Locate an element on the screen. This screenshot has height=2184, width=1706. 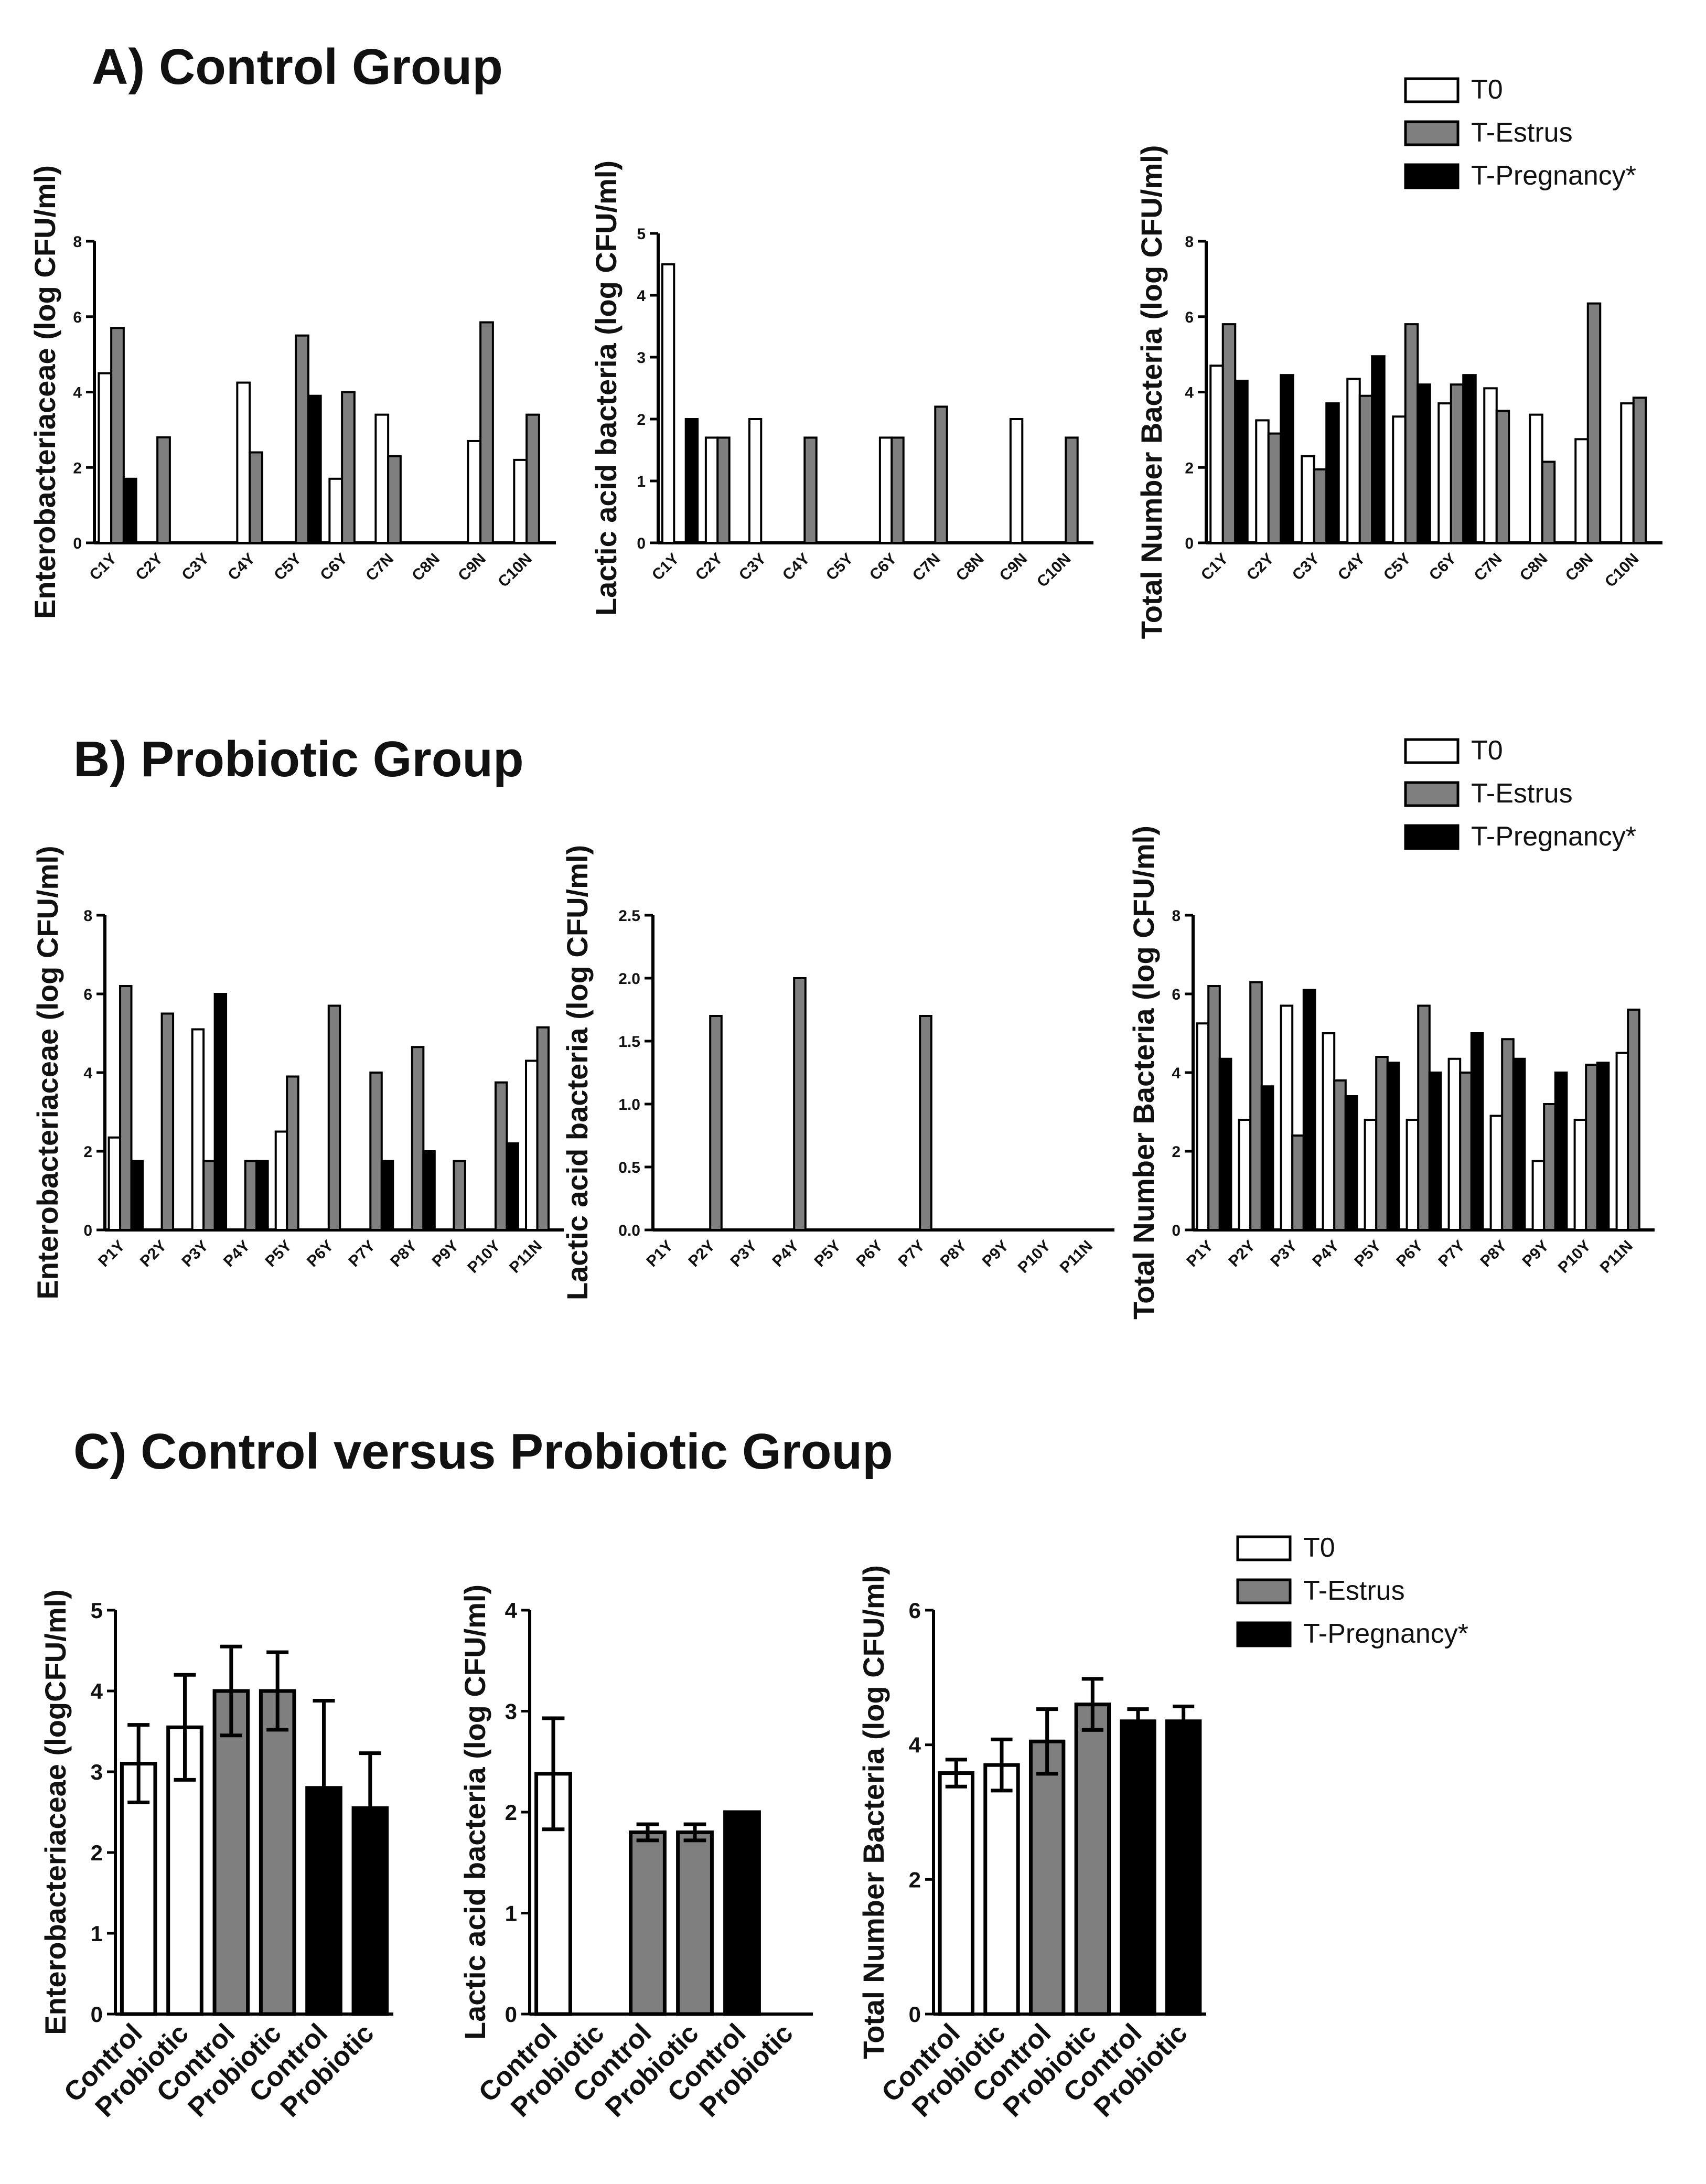
bar-t-pregnancy-p2y is located at coordinates (1267, 1158).